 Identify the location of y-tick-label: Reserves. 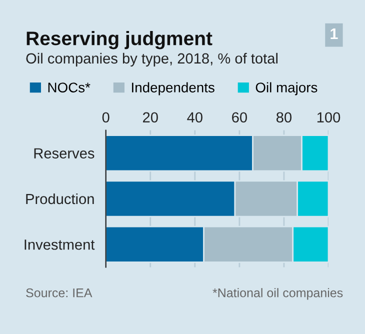
(64, 153).